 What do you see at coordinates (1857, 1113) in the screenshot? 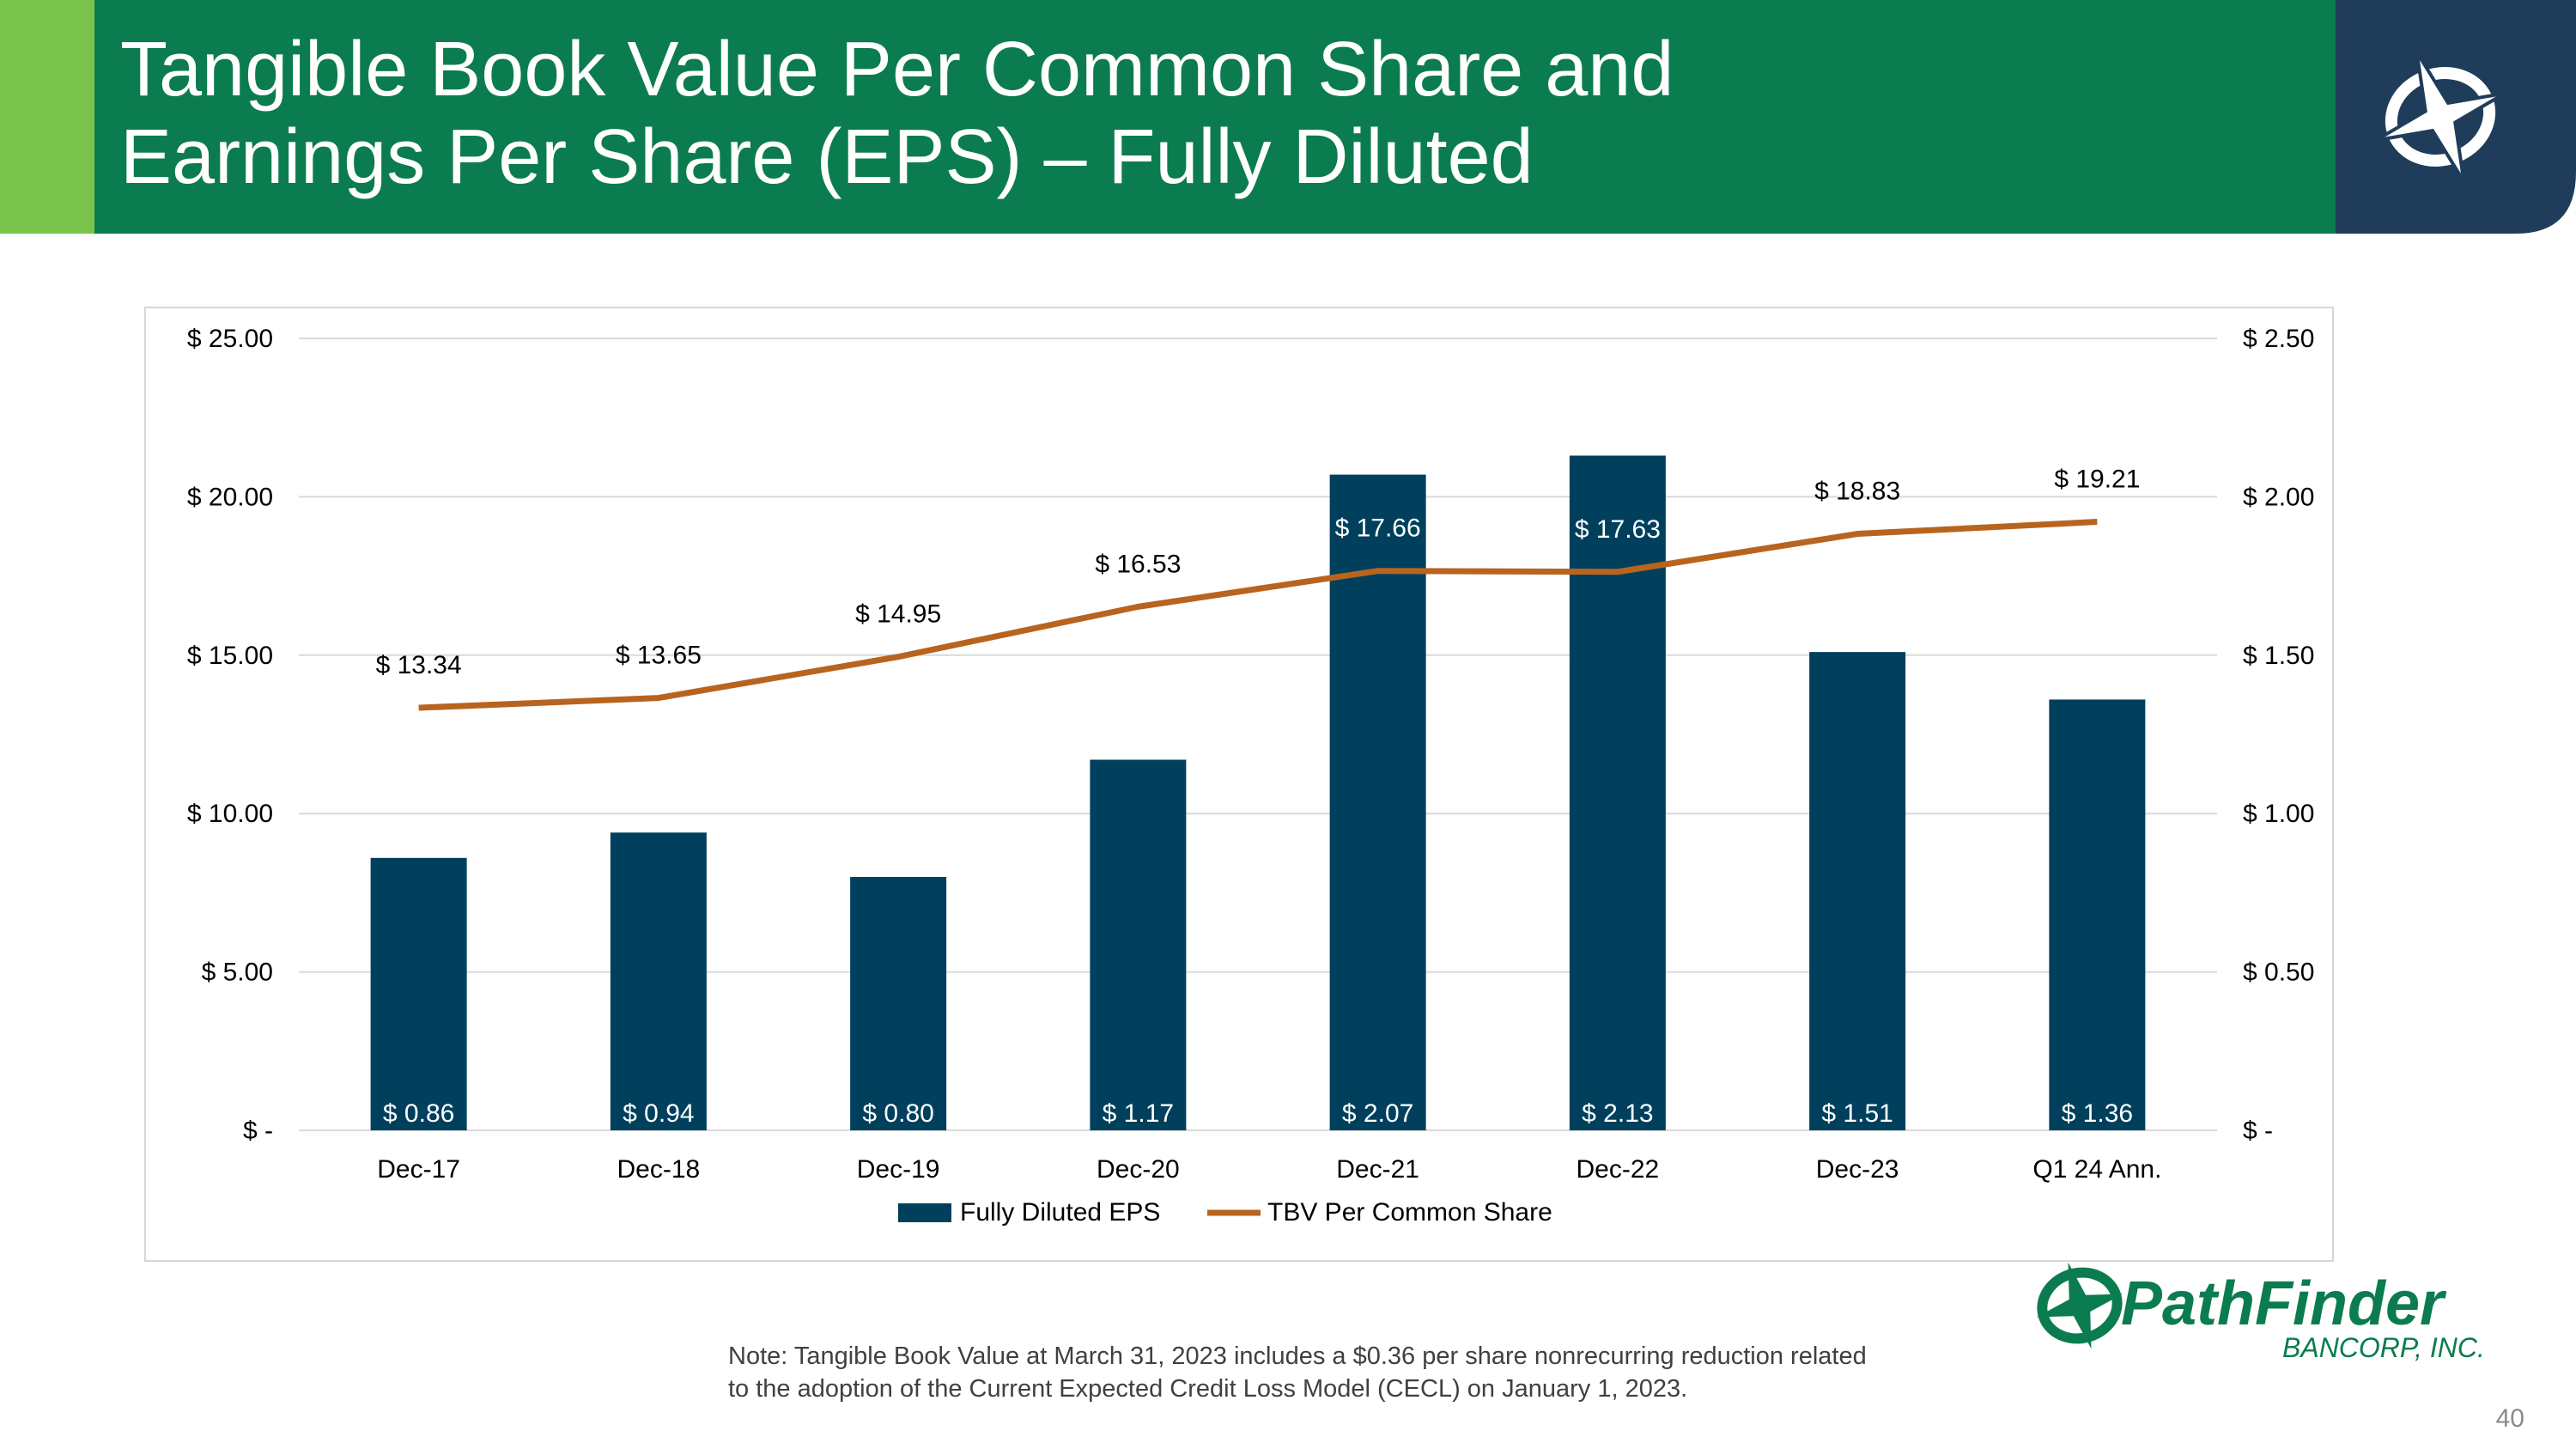
I see `eps-data-label: $ 1.51` at bounding box center [1857, 1113].